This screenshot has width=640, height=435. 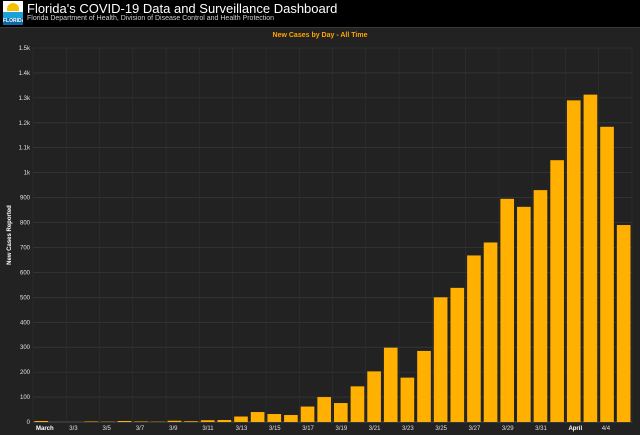 I want to click on y-tick-label: 400, so click(x=25, y=323).